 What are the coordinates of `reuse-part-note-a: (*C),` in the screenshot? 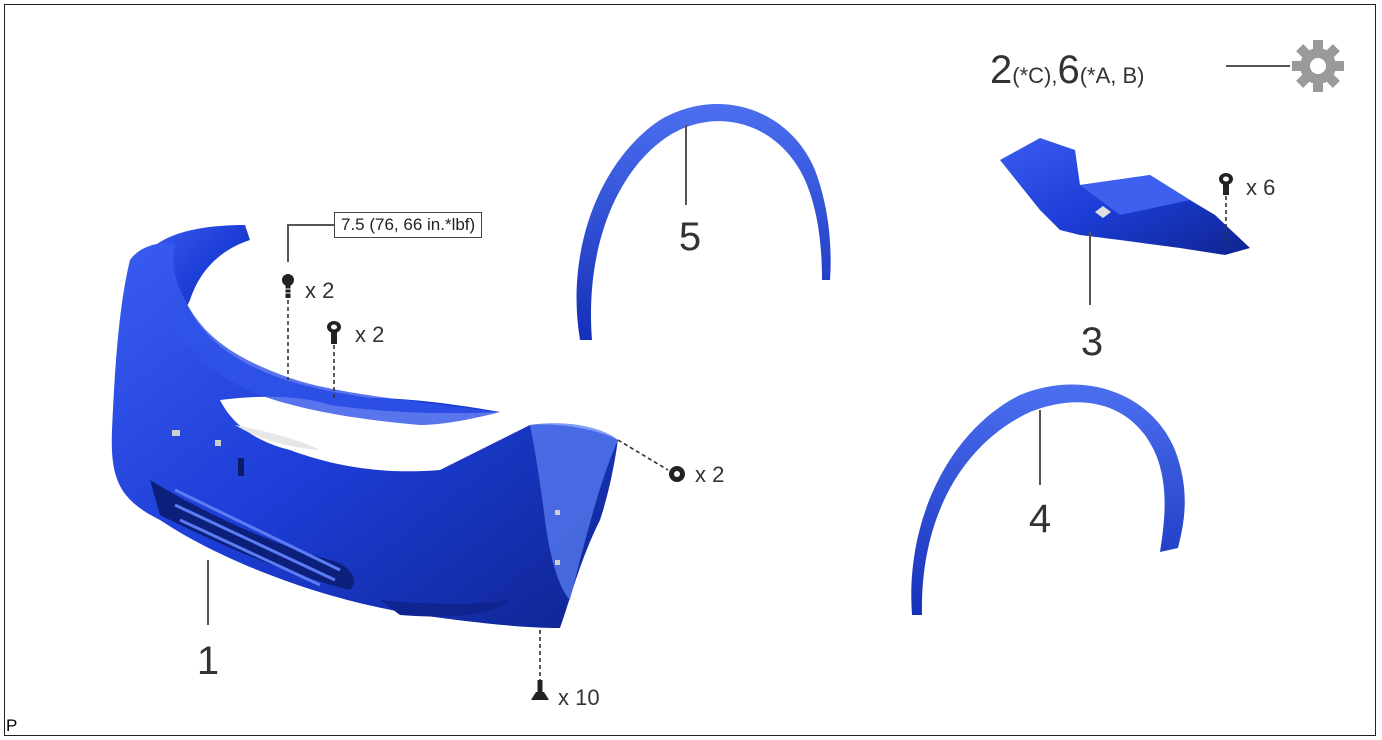 It's located at (1035, 75).